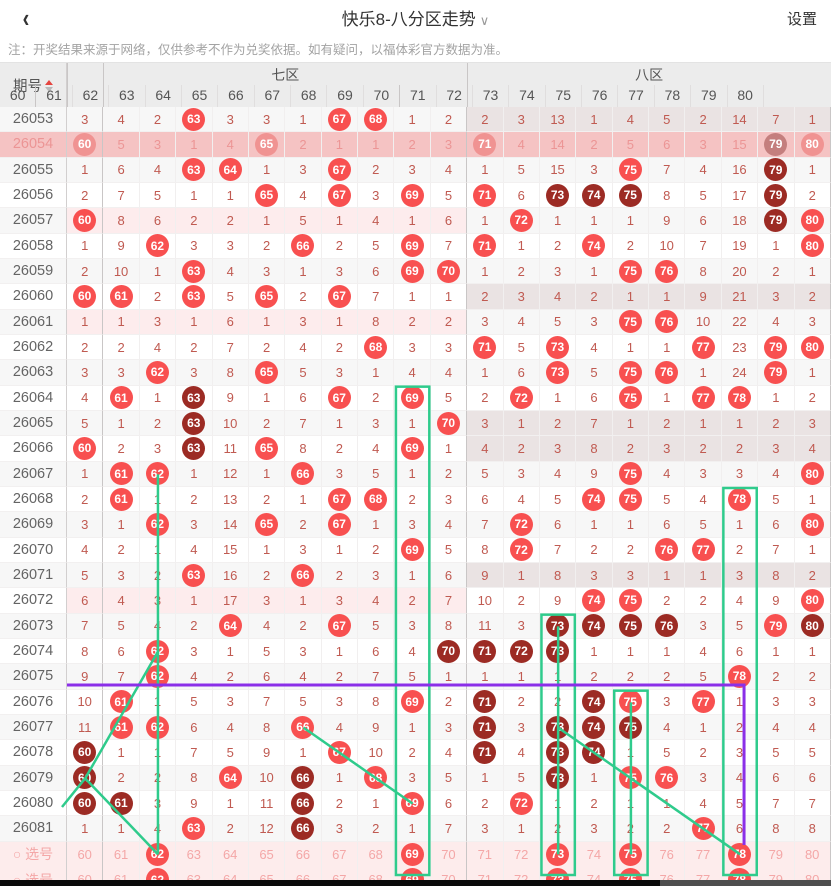 This screenshot has width=831, height=887. Describe the element at coordinates (812, 170) in the screenshot. I see `cell-26055-80: 1` at that location.